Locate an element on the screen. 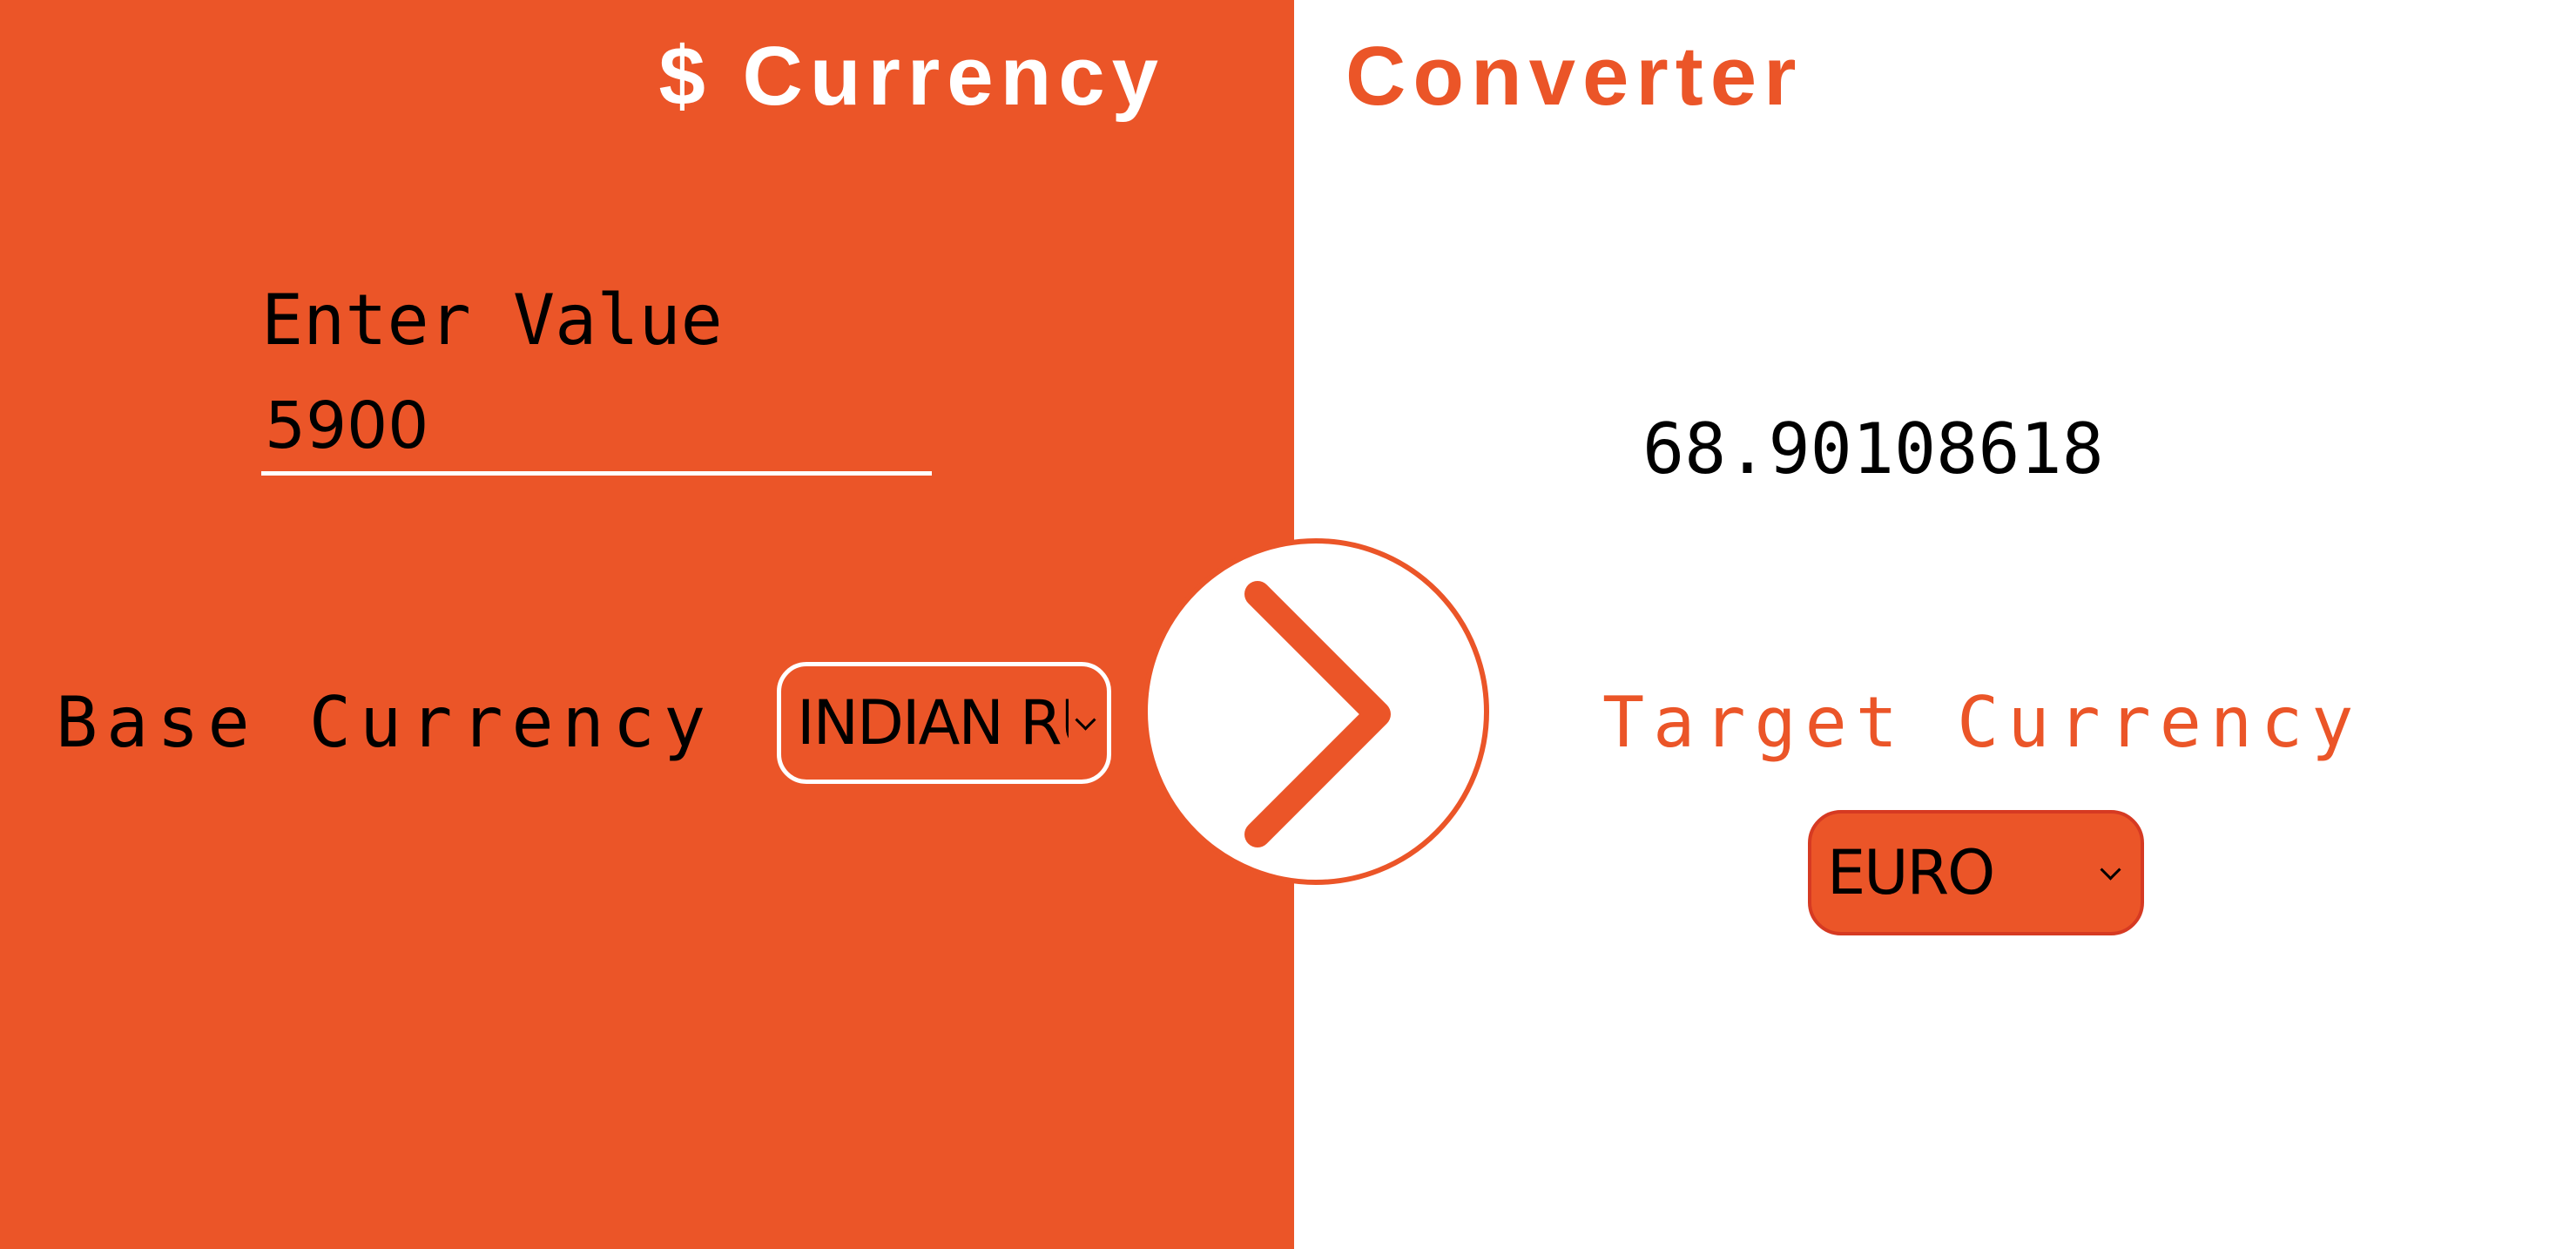  target-currency-selected: EURO is located at coordinates (1911, 872).